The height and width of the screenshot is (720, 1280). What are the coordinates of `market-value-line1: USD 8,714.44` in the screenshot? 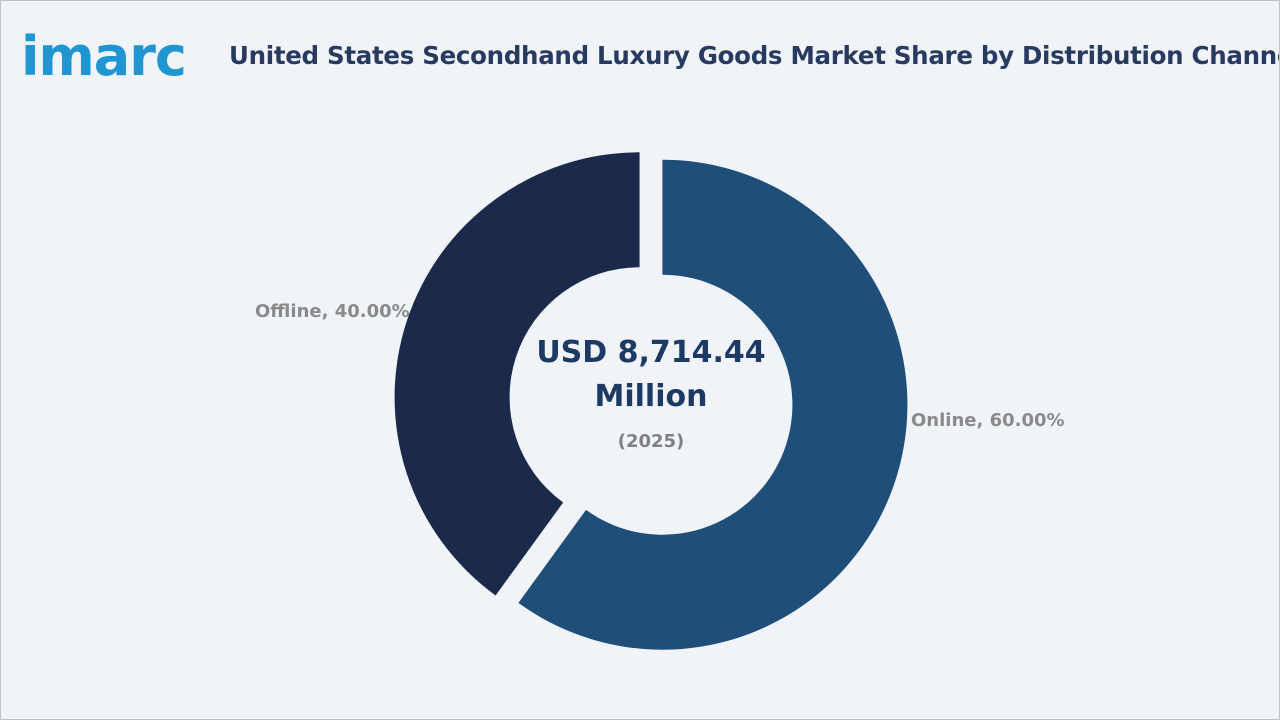 It's located at (651, 352).